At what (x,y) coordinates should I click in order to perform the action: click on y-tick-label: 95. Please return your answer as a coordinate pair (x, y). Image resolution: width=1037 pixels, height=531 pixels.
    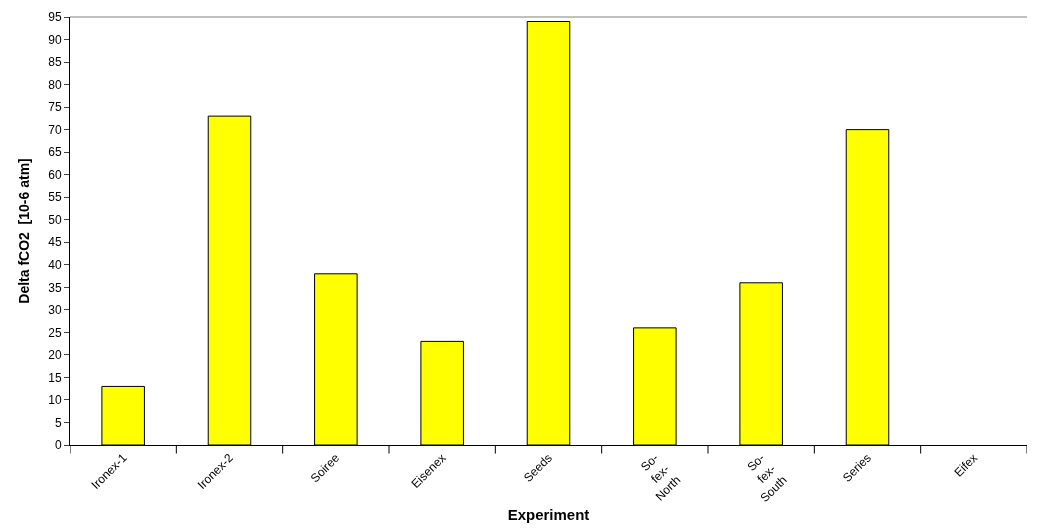
    Looking at the image, I should click on (55, 17).